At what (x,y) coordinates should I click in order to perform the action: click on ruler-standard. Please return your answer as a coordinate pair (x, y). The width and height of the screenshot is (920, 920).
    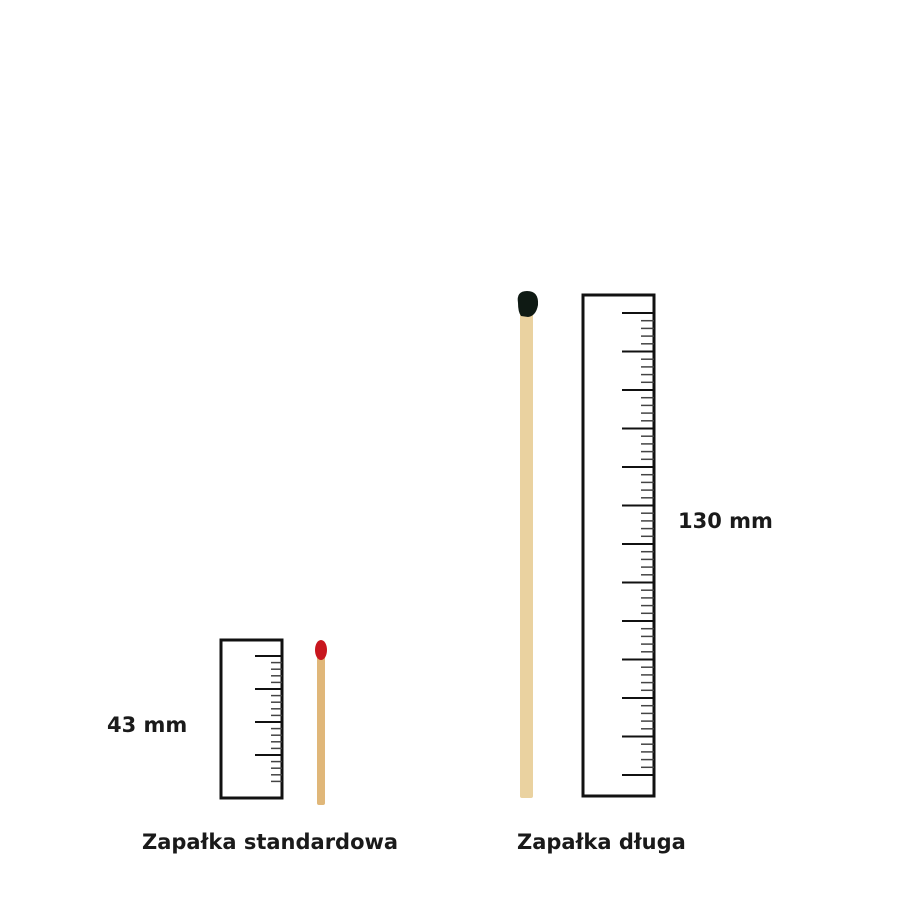
    Looking at the image, I should click on (251, 719).